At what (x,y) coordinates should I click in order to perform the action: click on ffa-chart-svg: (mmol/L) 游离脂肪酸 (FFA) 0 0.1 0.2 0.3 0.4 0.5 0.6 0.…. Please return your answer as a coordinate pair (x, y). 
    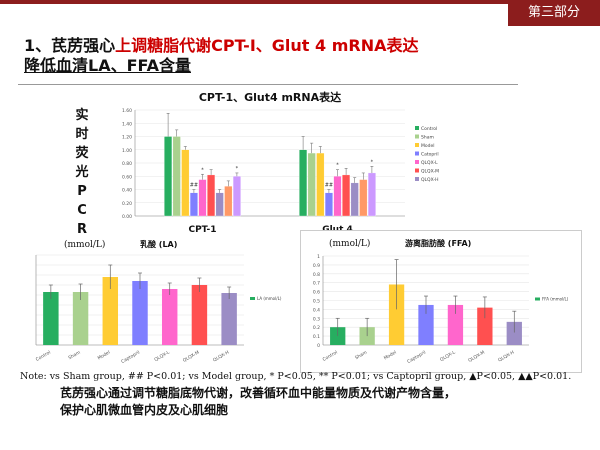
    Looking at the image, I should click on (441, 301).